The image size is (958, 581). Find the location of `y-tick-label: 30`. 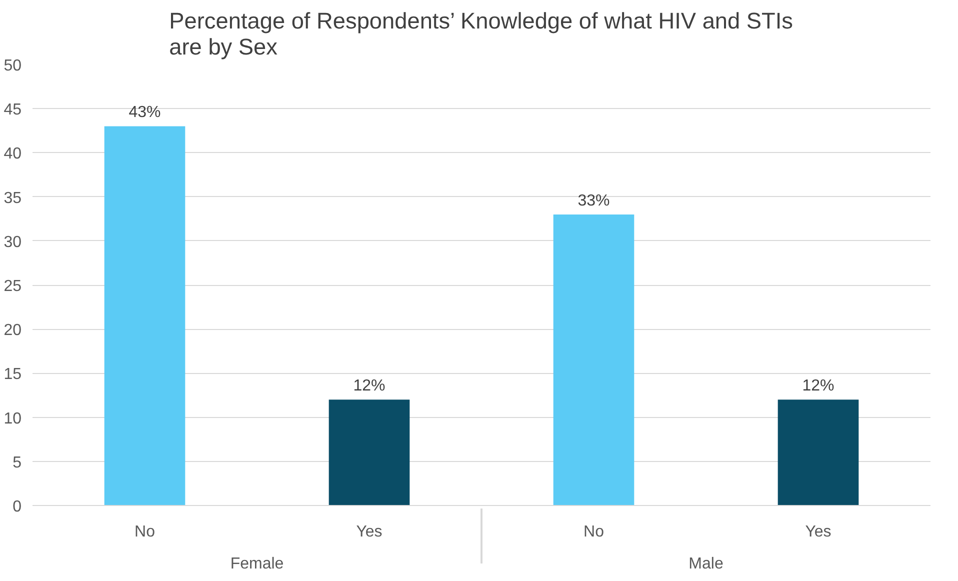

y-tick-label: 30 is located at coordinates (13, 242).